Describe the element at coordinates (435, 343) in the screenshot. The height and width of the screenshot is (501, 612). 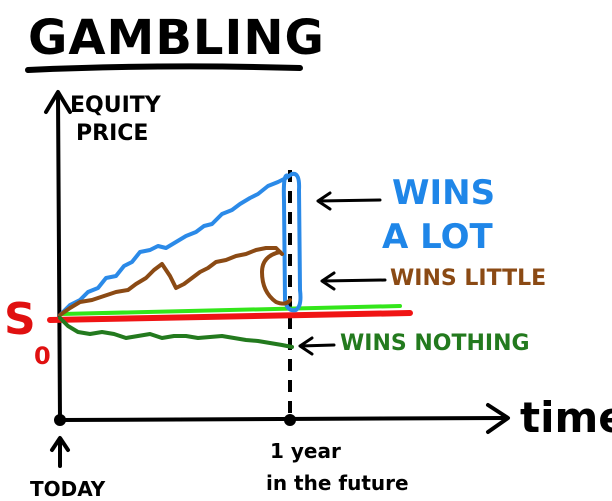
I see `outcome-label: WINS NOTHING` at that location.